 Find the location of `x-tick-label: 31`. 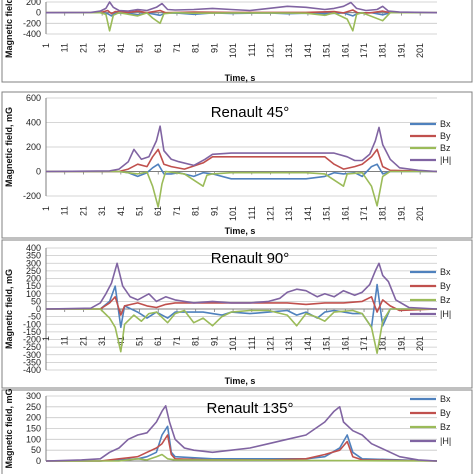

x-tick-label: 31 is located at coordinates (102, 341).